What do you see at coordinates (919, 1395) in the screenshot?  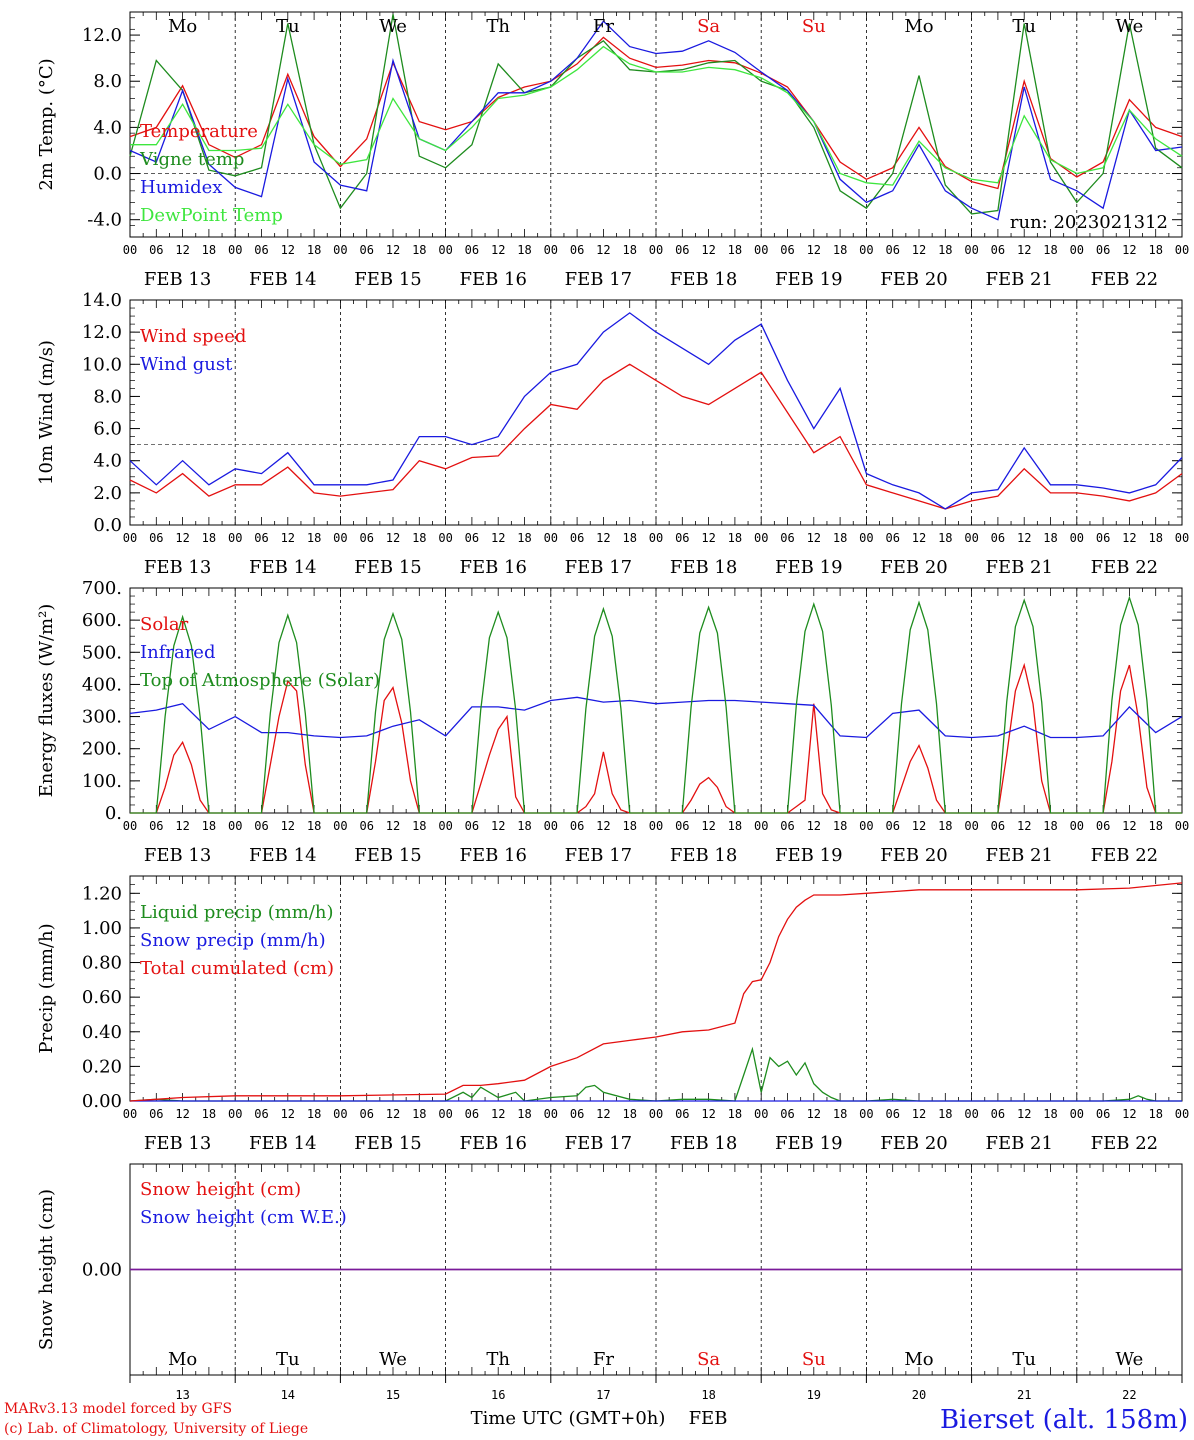 I see `day-number-label: 20` at bounding box center [919, 1395].